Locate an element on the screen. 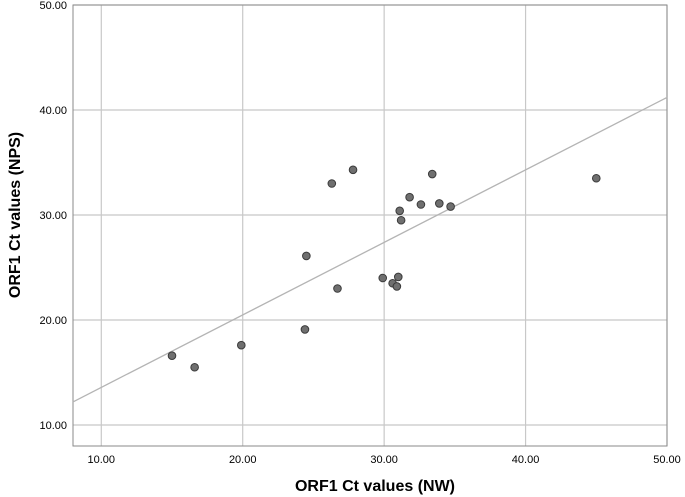 The image size is (685, 497). x-axis-tick-labels: 10.00 20.00 30.00 40.00 50.00 is located at coordinates (384, 460).